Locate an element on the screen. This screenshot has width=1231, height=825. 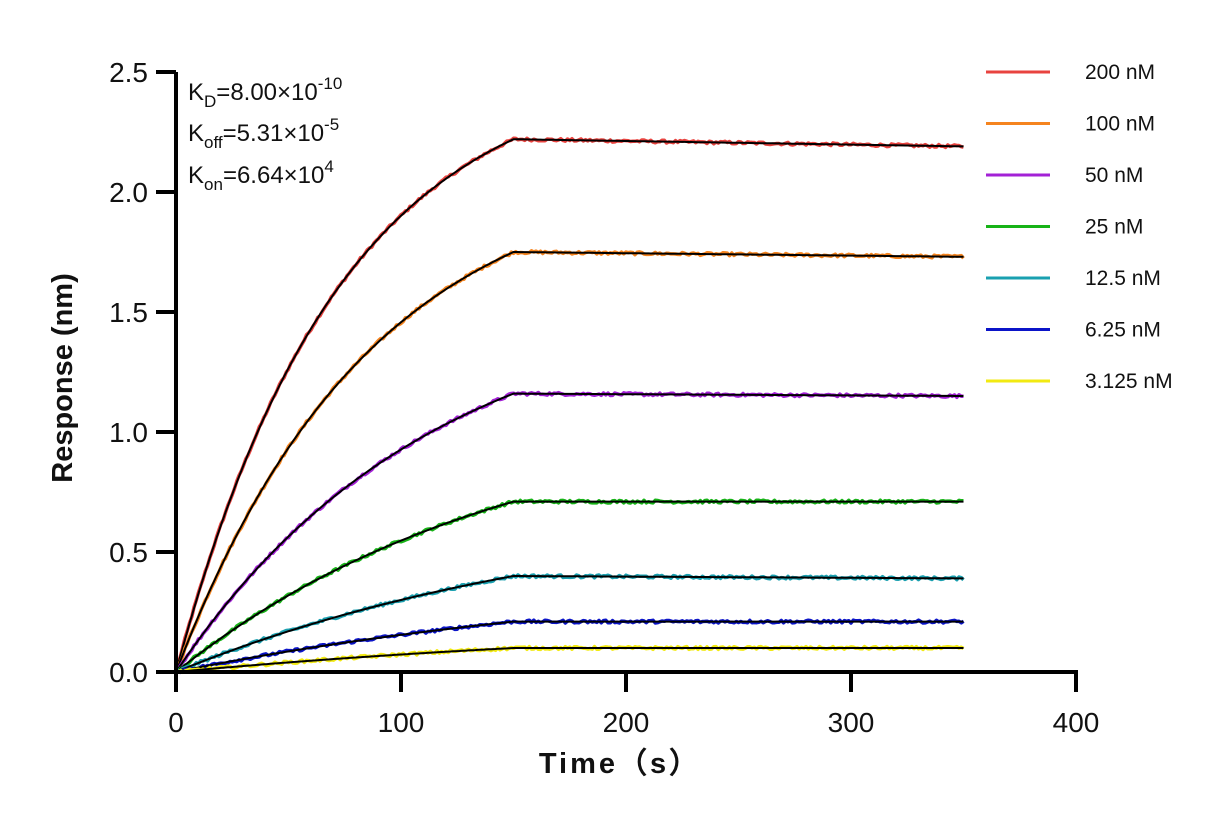
kon-annotation: Kon=6.64×104 is located at coordinates (261, 175).